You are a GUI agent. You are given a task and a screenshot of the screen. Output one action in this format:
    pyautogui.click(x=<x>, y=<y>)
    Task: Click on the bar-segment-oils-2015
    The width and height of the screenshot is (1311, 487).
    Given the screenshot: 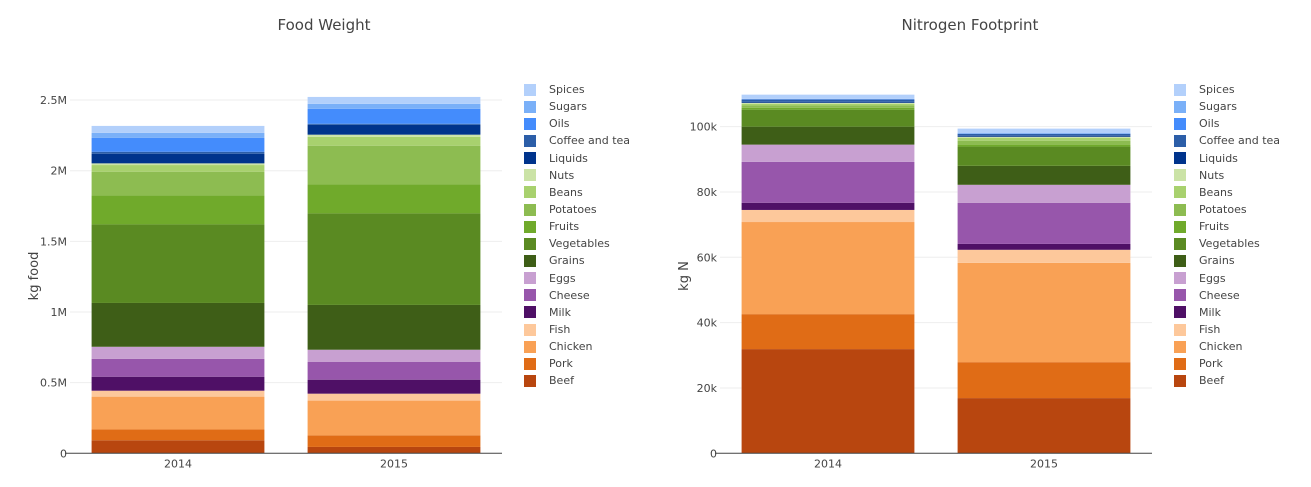 What is the action you would take?
    pyautogui.click(x=394, y=116)
    